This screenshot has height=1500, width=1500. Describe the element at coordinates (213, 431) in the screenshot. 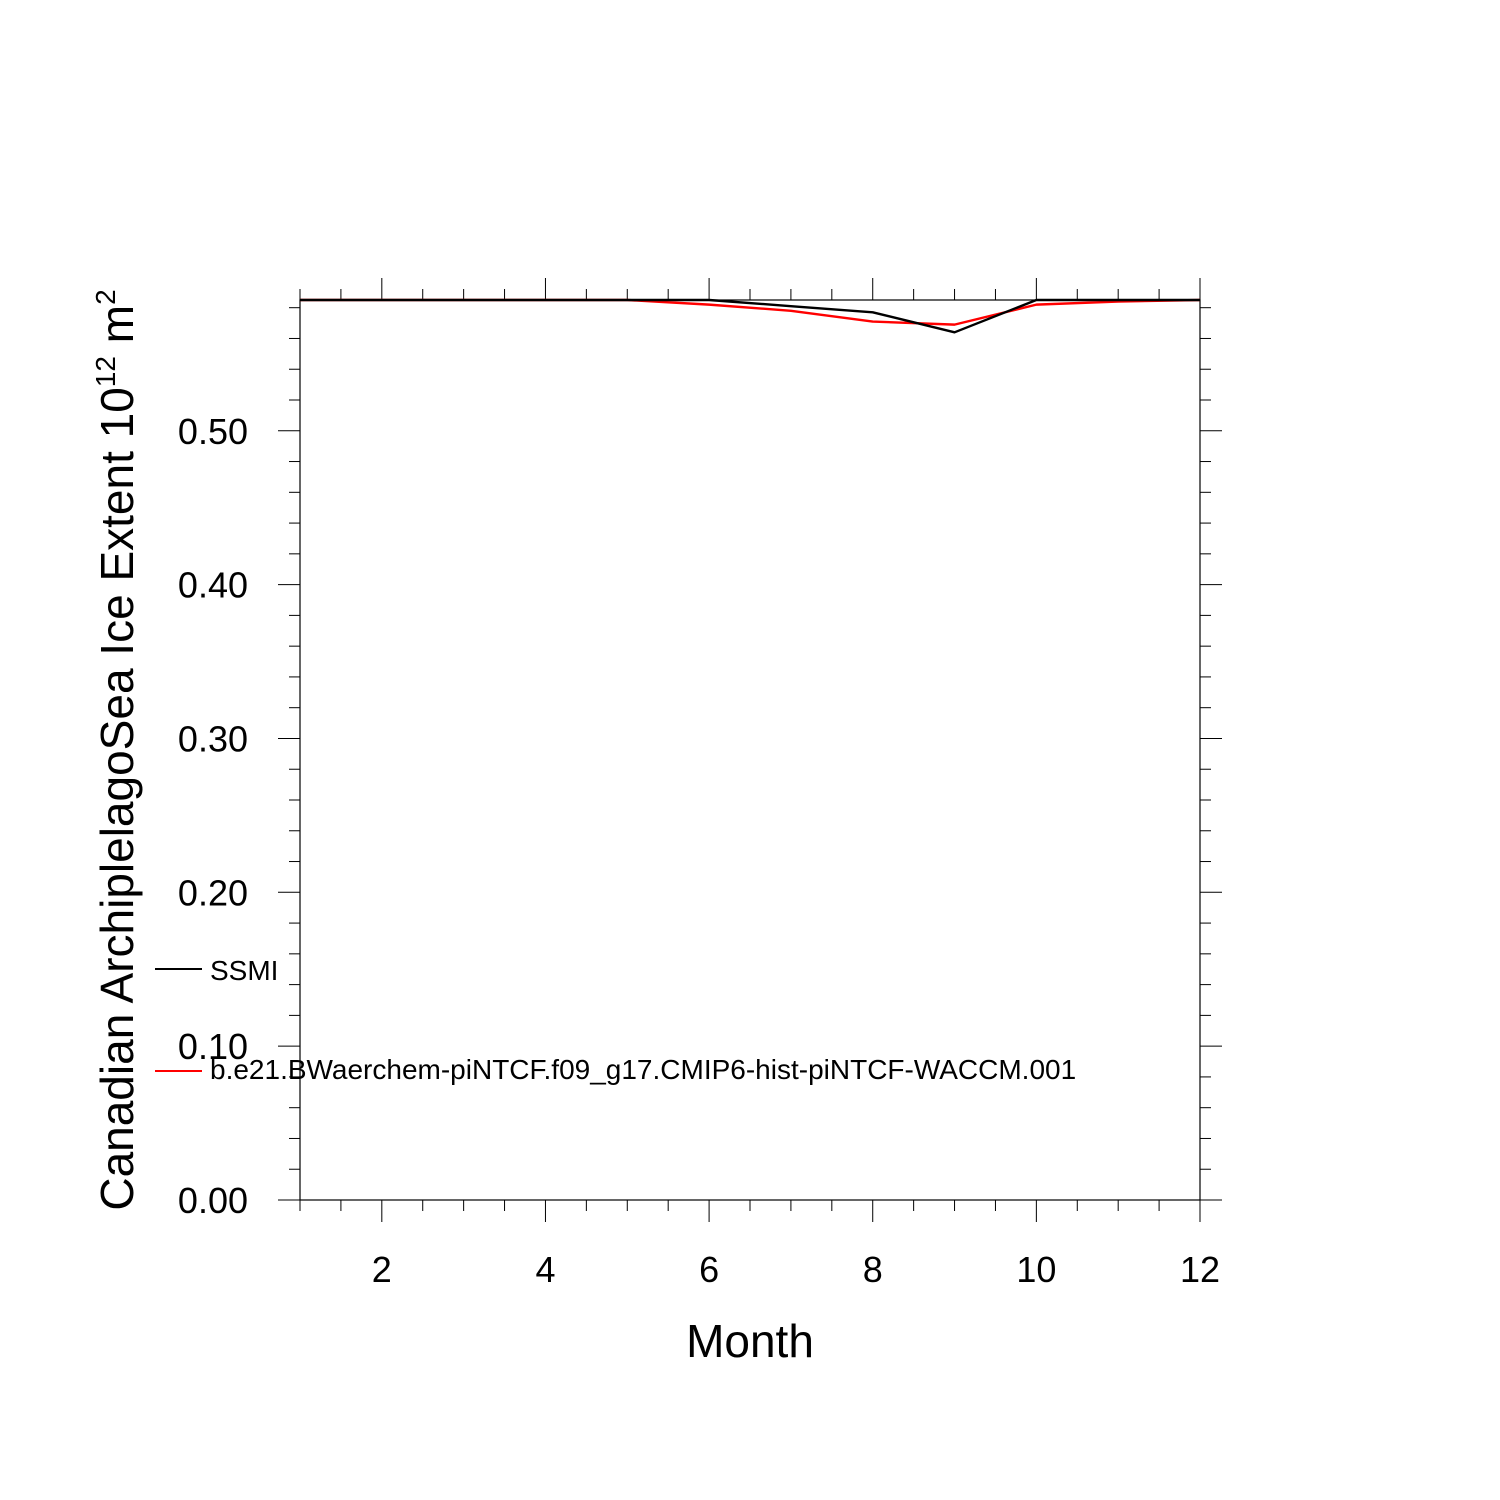

I see `y-tick-label: 0.50` at that location.